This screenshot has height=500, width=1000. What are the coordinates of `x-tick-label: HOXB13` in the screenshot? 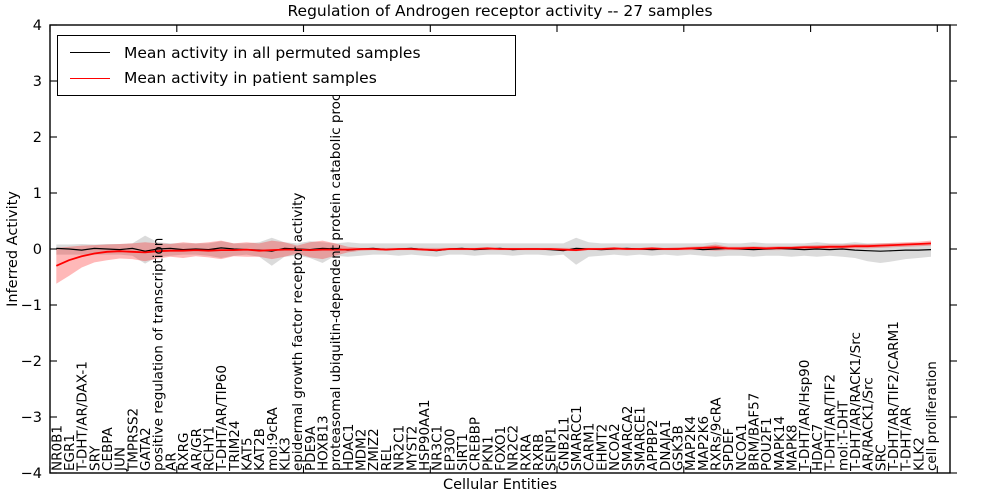 It's located at (324, 443).